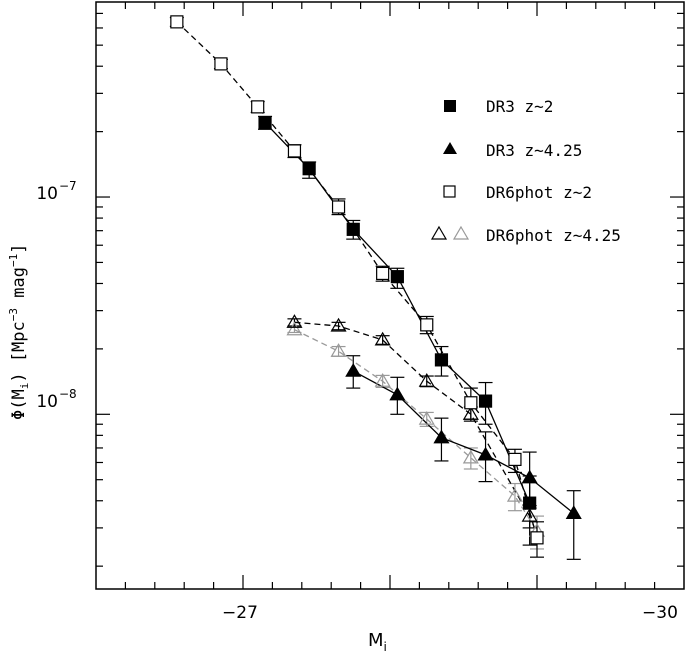 Image resolution: width=688 pixels, height=655 pixels. Describe the element at coordinates (68, 186) in the screenshot. I see `y-tick-exp-1e-7: −7` at that location.